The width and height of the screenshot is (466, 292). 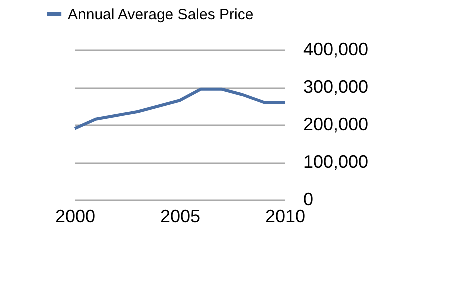 What do you see at coordinates (285, 216) in the screenshot?
I see `x-tick-label: 2010` at bounding box center [285, 216].